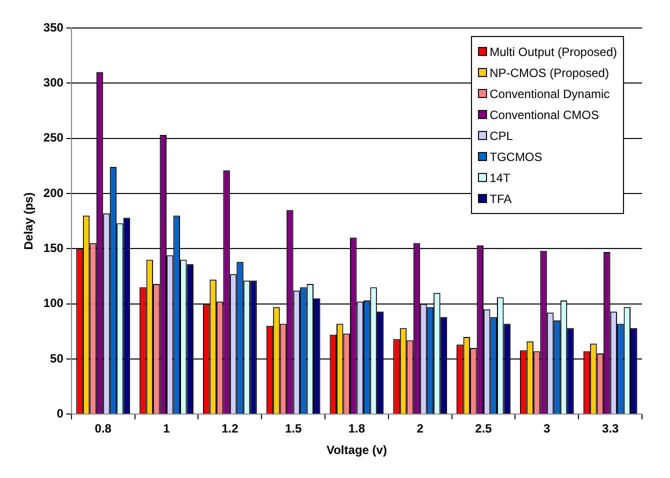 This screenshot has width=670, height=478. What do you see at coordinates (166, 429) in the screenshot?
I see `x-tick-label: 1` at bounding box center [166, 429].